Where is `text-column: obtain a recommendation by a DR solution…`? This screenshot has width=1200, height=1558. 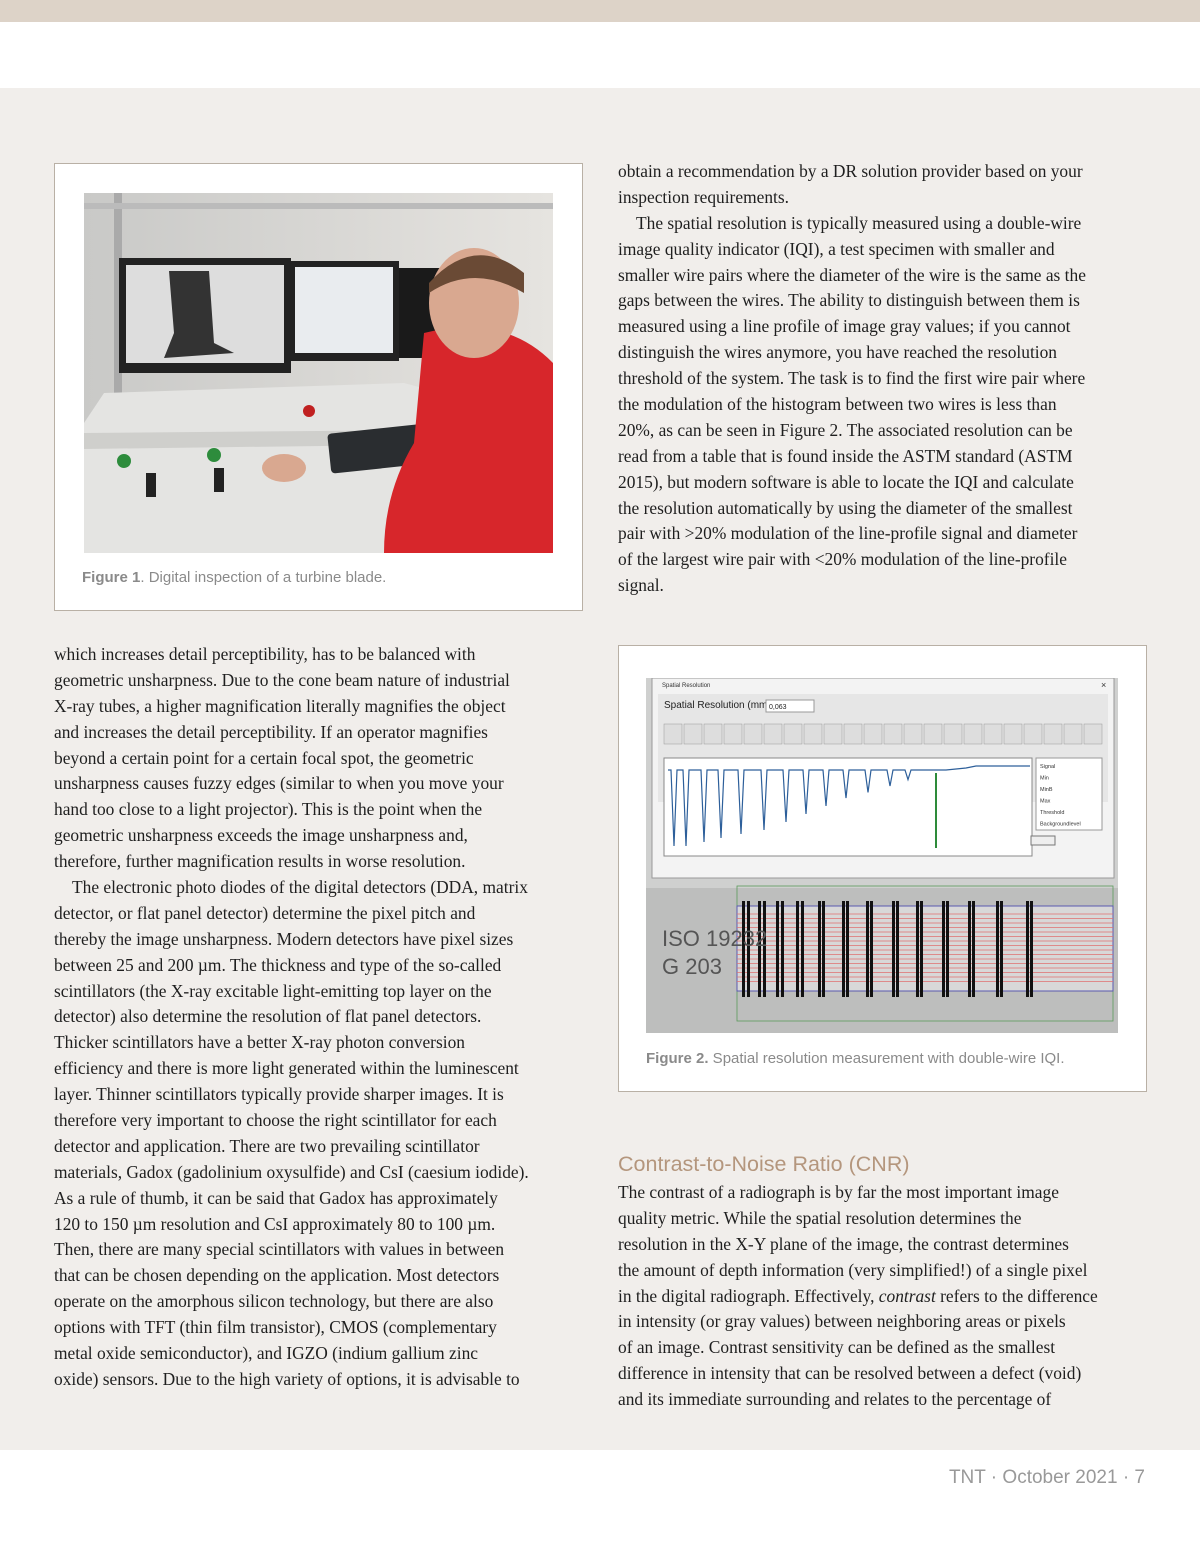 text-column: obtain a recommendation by a DR solution… is located at coordinates (852, 379).